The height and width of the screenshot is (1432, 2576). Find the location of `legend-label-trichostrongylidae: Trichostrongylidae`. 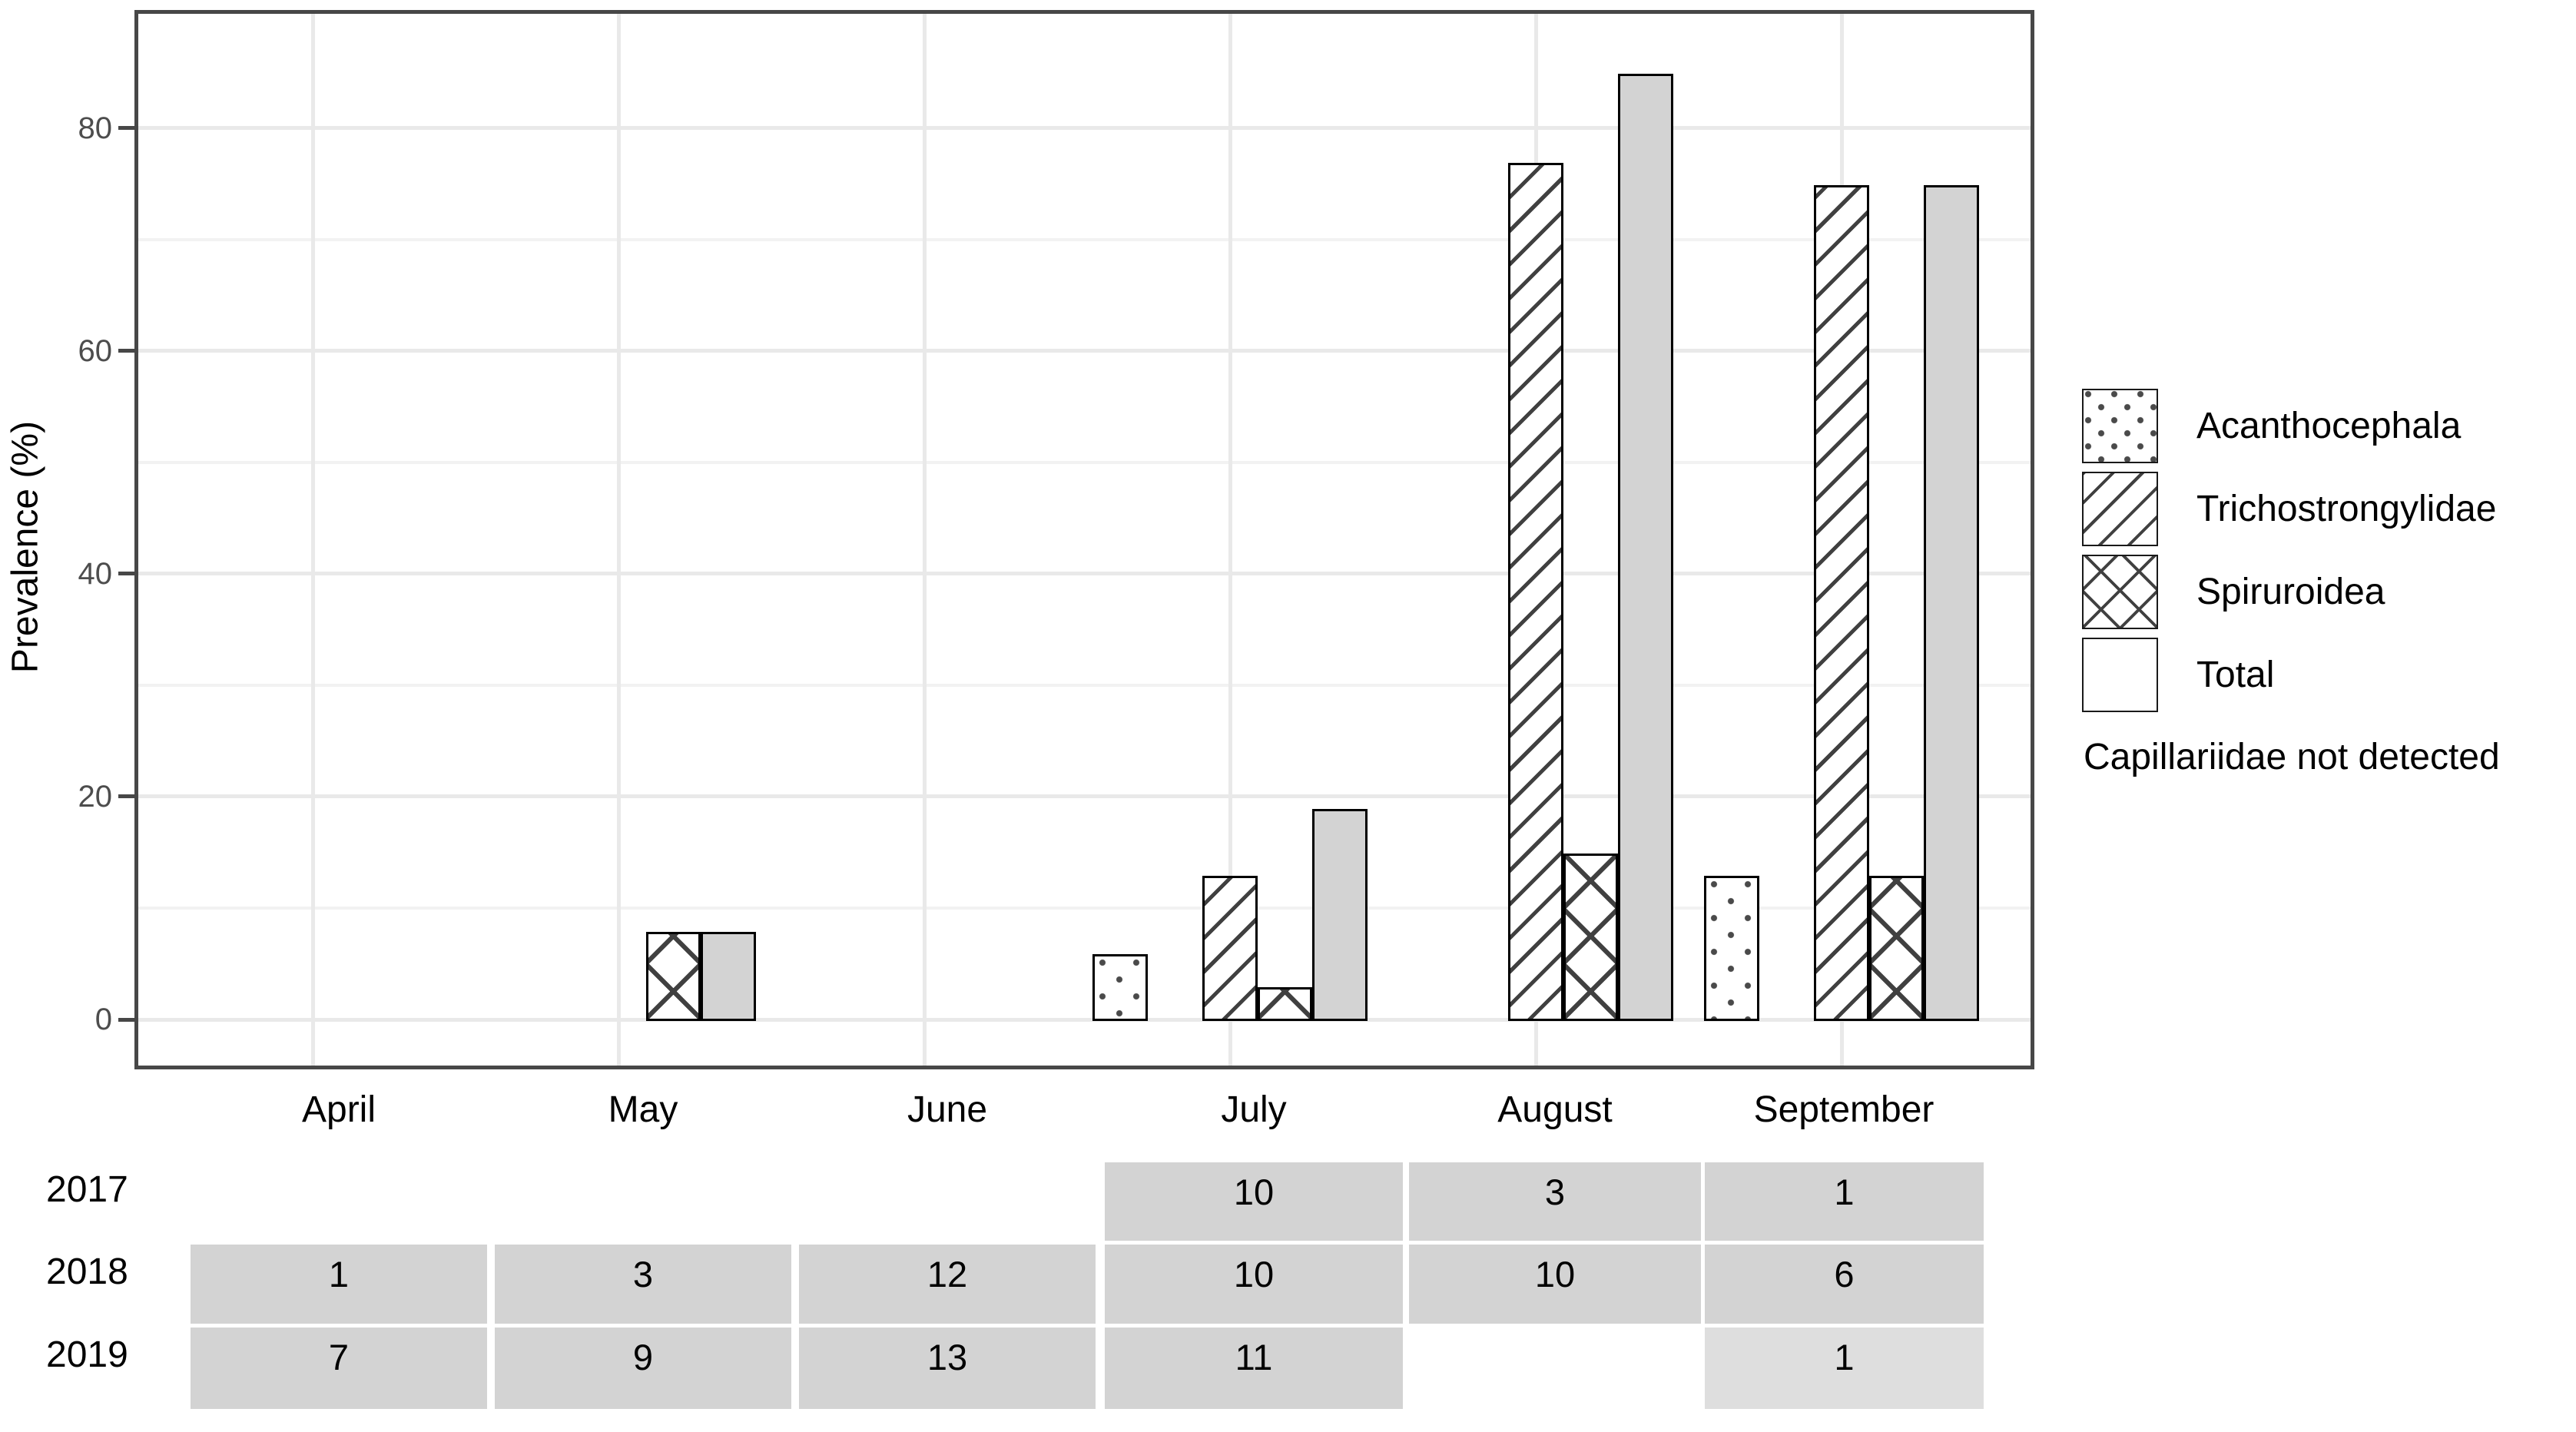

legend-label-trichostrongylidae: Trichostrongylidae is located at coordinates (2346, 508).